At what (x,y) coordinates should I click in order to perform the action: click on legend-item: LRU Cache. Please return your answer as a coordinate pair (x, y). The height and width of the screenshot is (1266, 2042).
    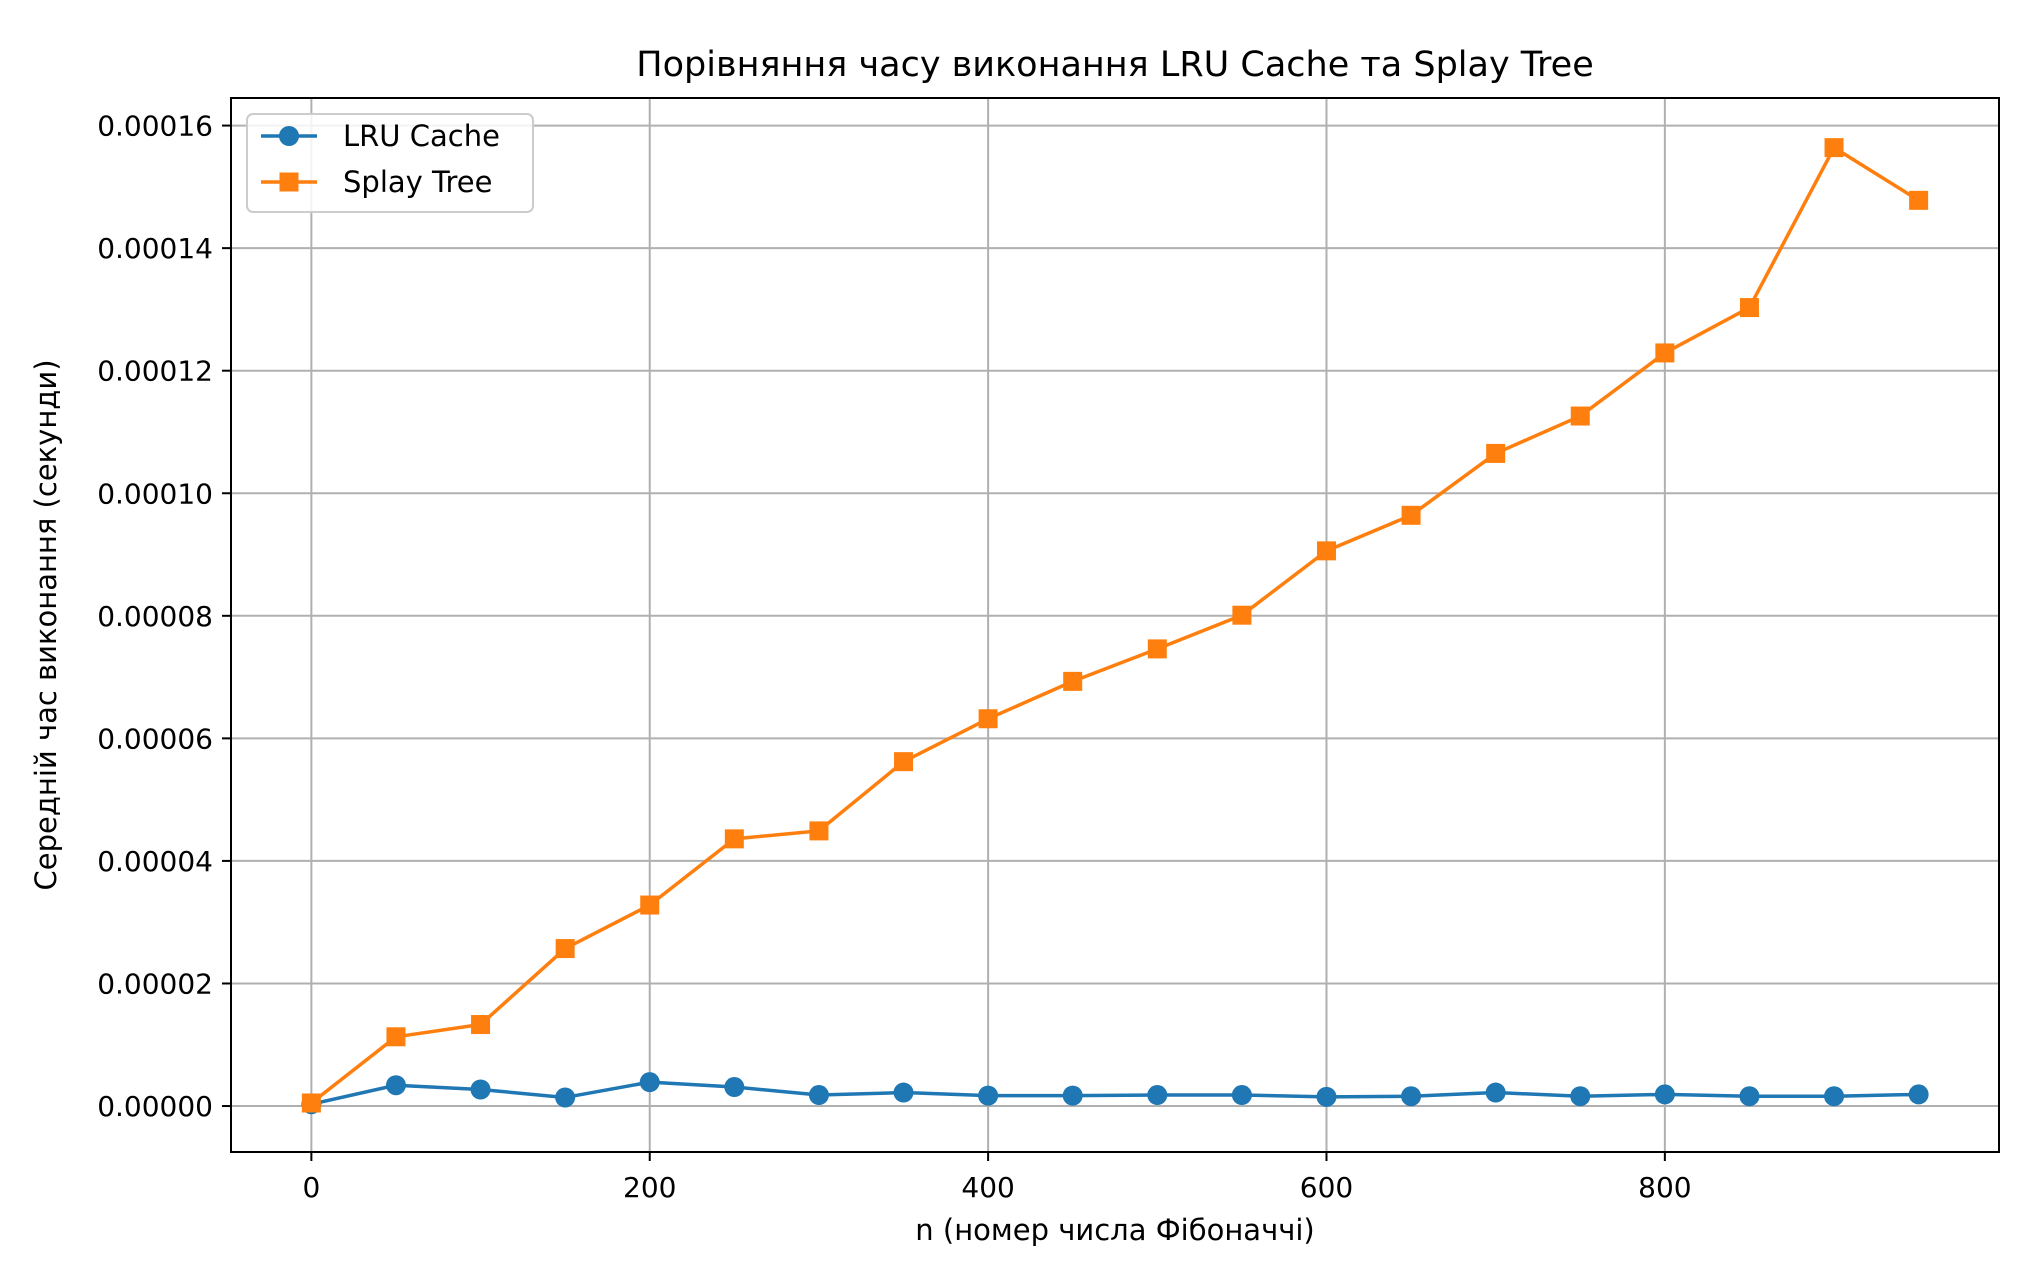
    Looking at the image, I should click on (380, 136).